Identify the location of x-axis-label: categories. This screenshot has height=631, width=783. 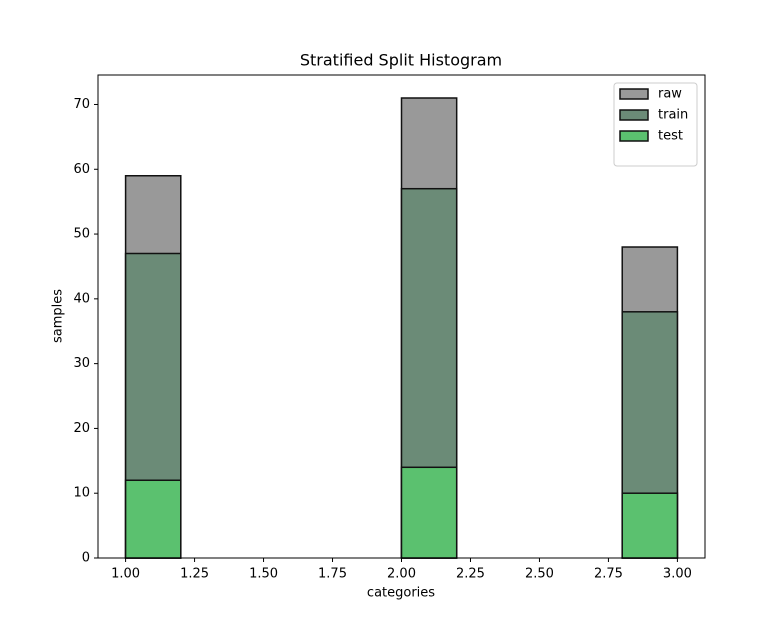
(401, 593).